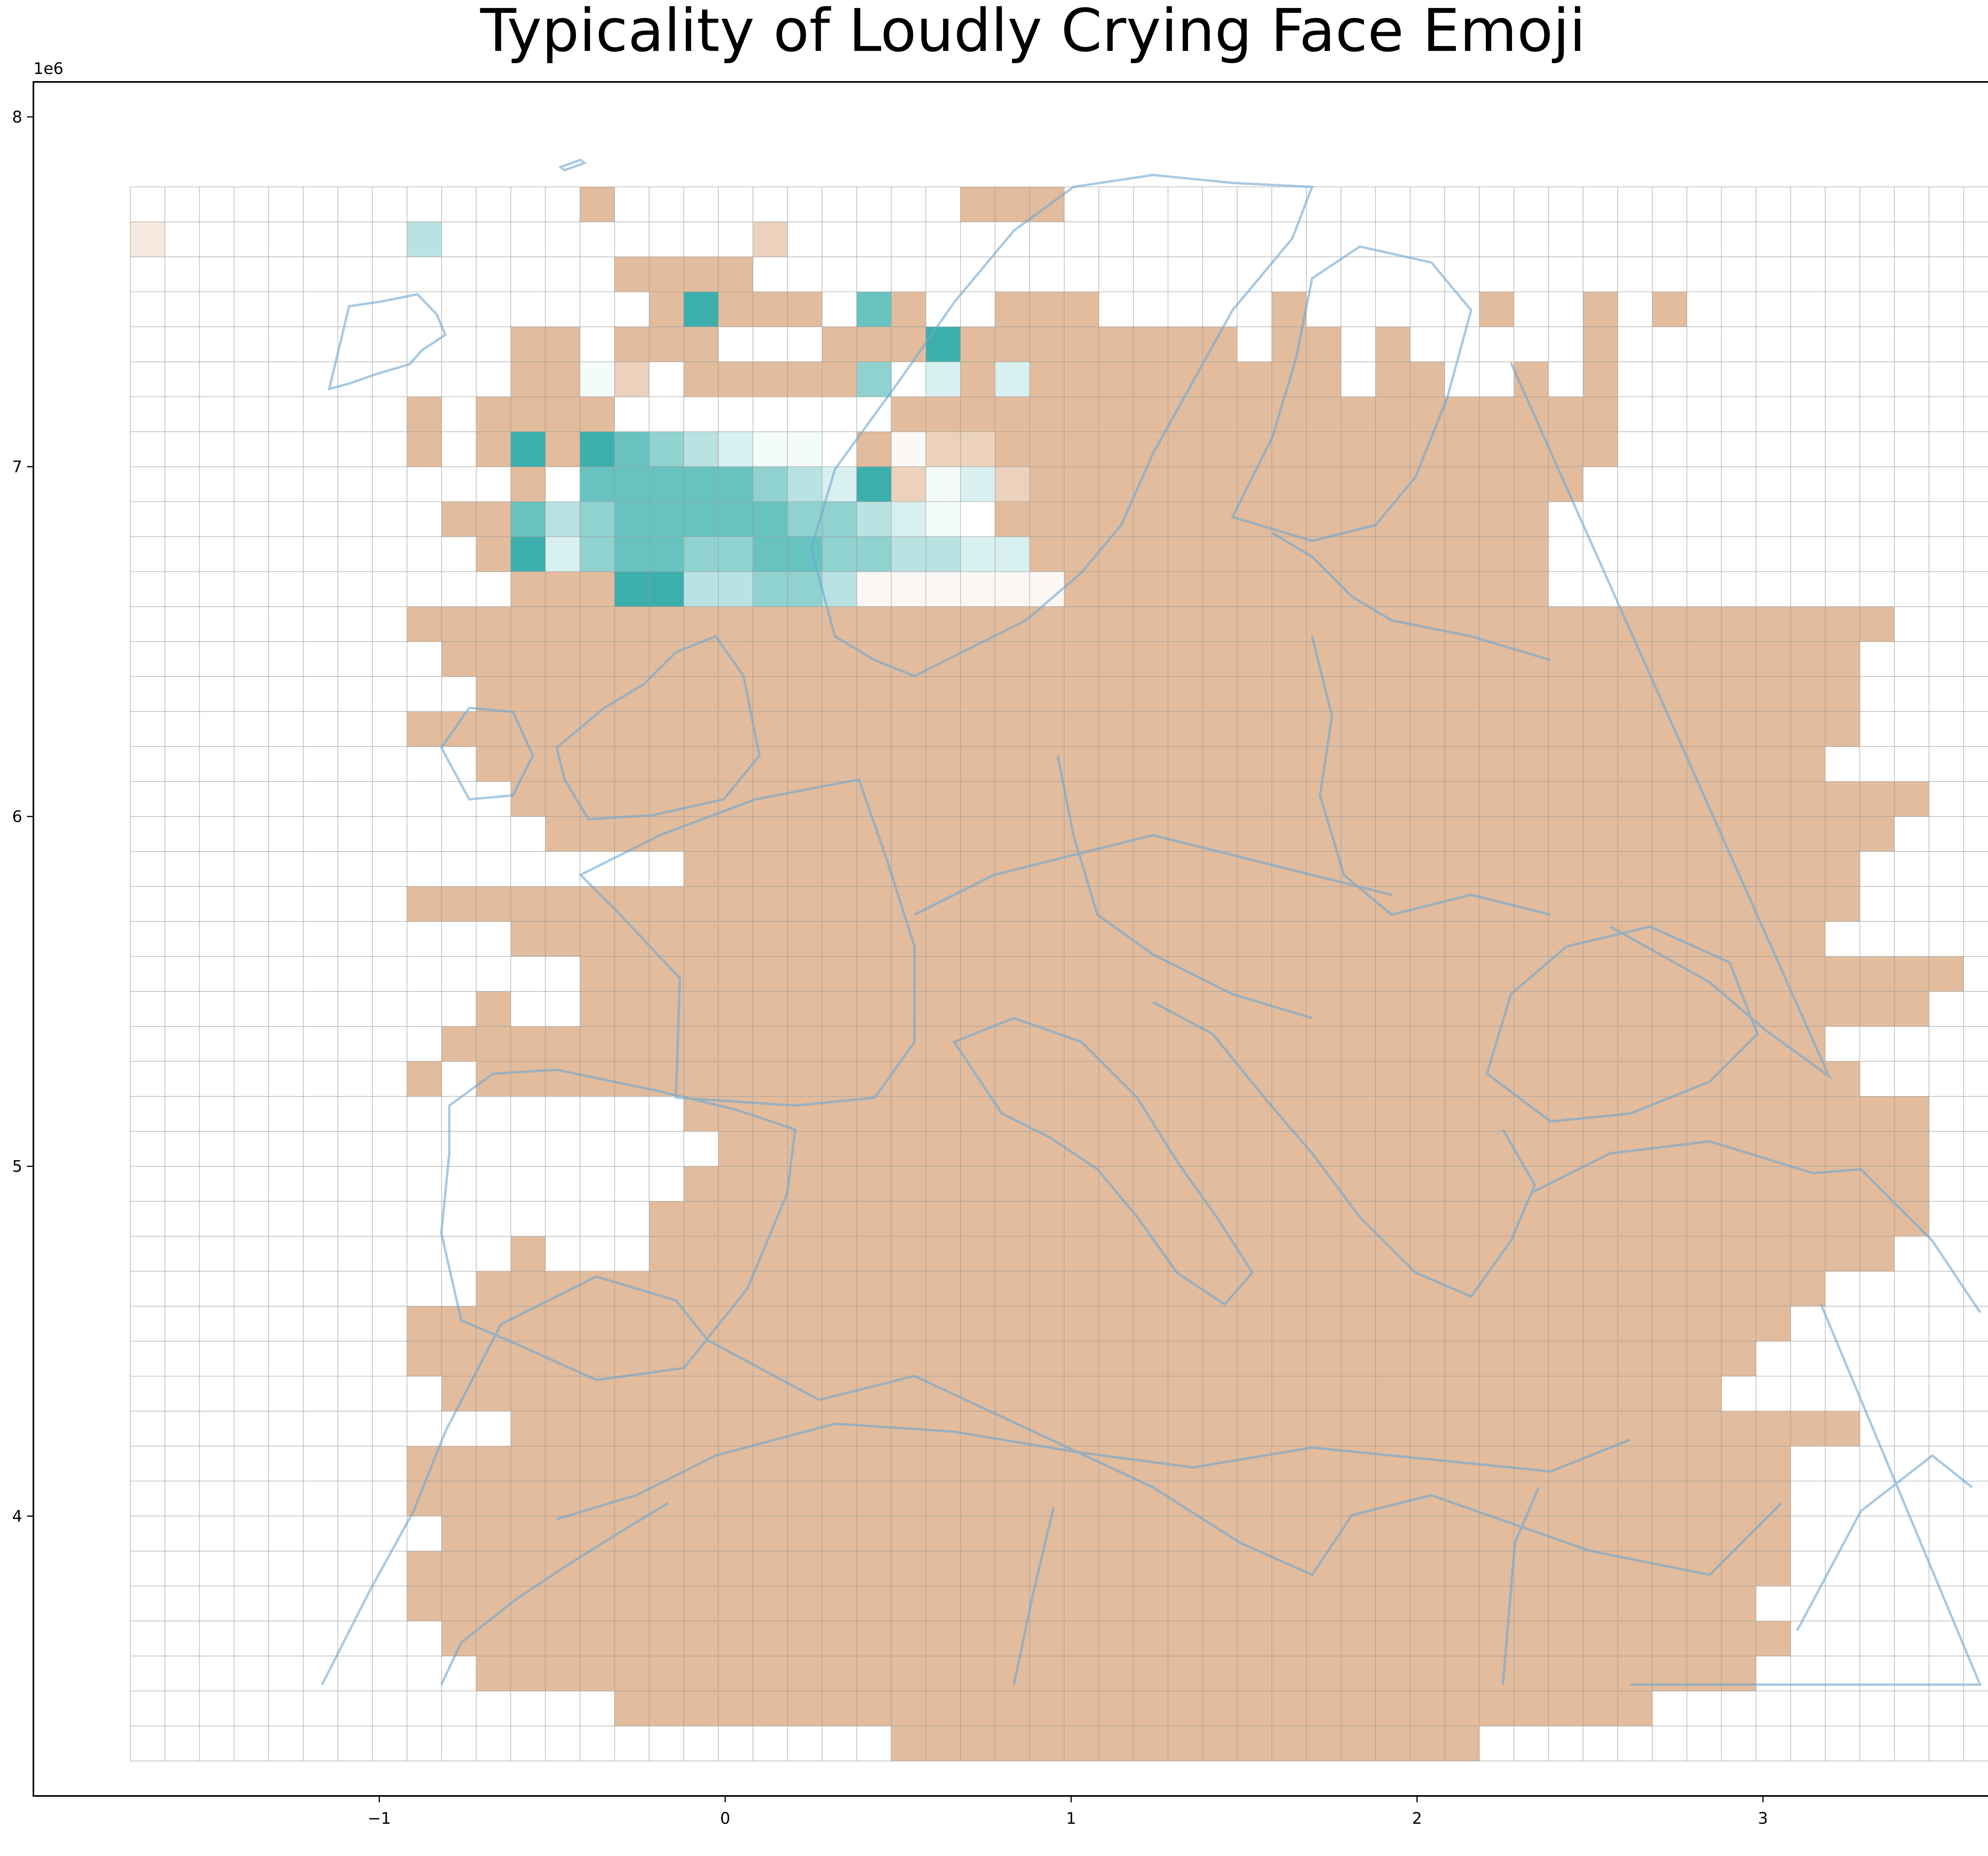 The image size is (1988, 1856). I want to click on x-tick-label: 3, so click(1763, 1819).